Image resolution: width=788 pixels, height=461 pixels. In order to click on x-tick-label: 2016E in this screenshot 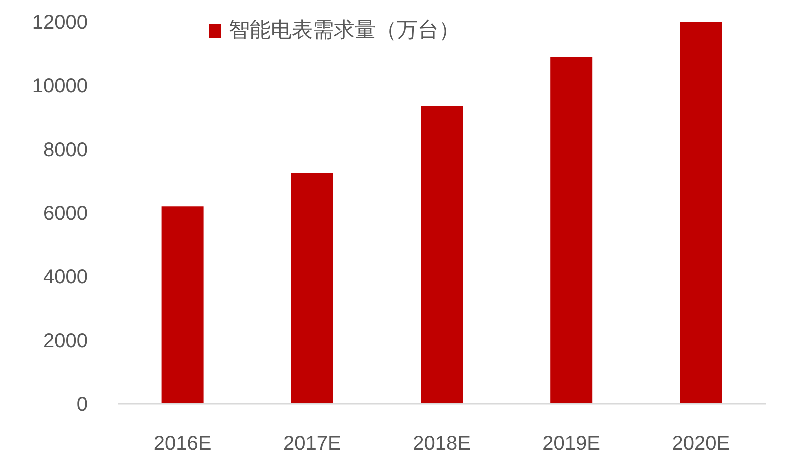, I will do `click(183, 444)`.